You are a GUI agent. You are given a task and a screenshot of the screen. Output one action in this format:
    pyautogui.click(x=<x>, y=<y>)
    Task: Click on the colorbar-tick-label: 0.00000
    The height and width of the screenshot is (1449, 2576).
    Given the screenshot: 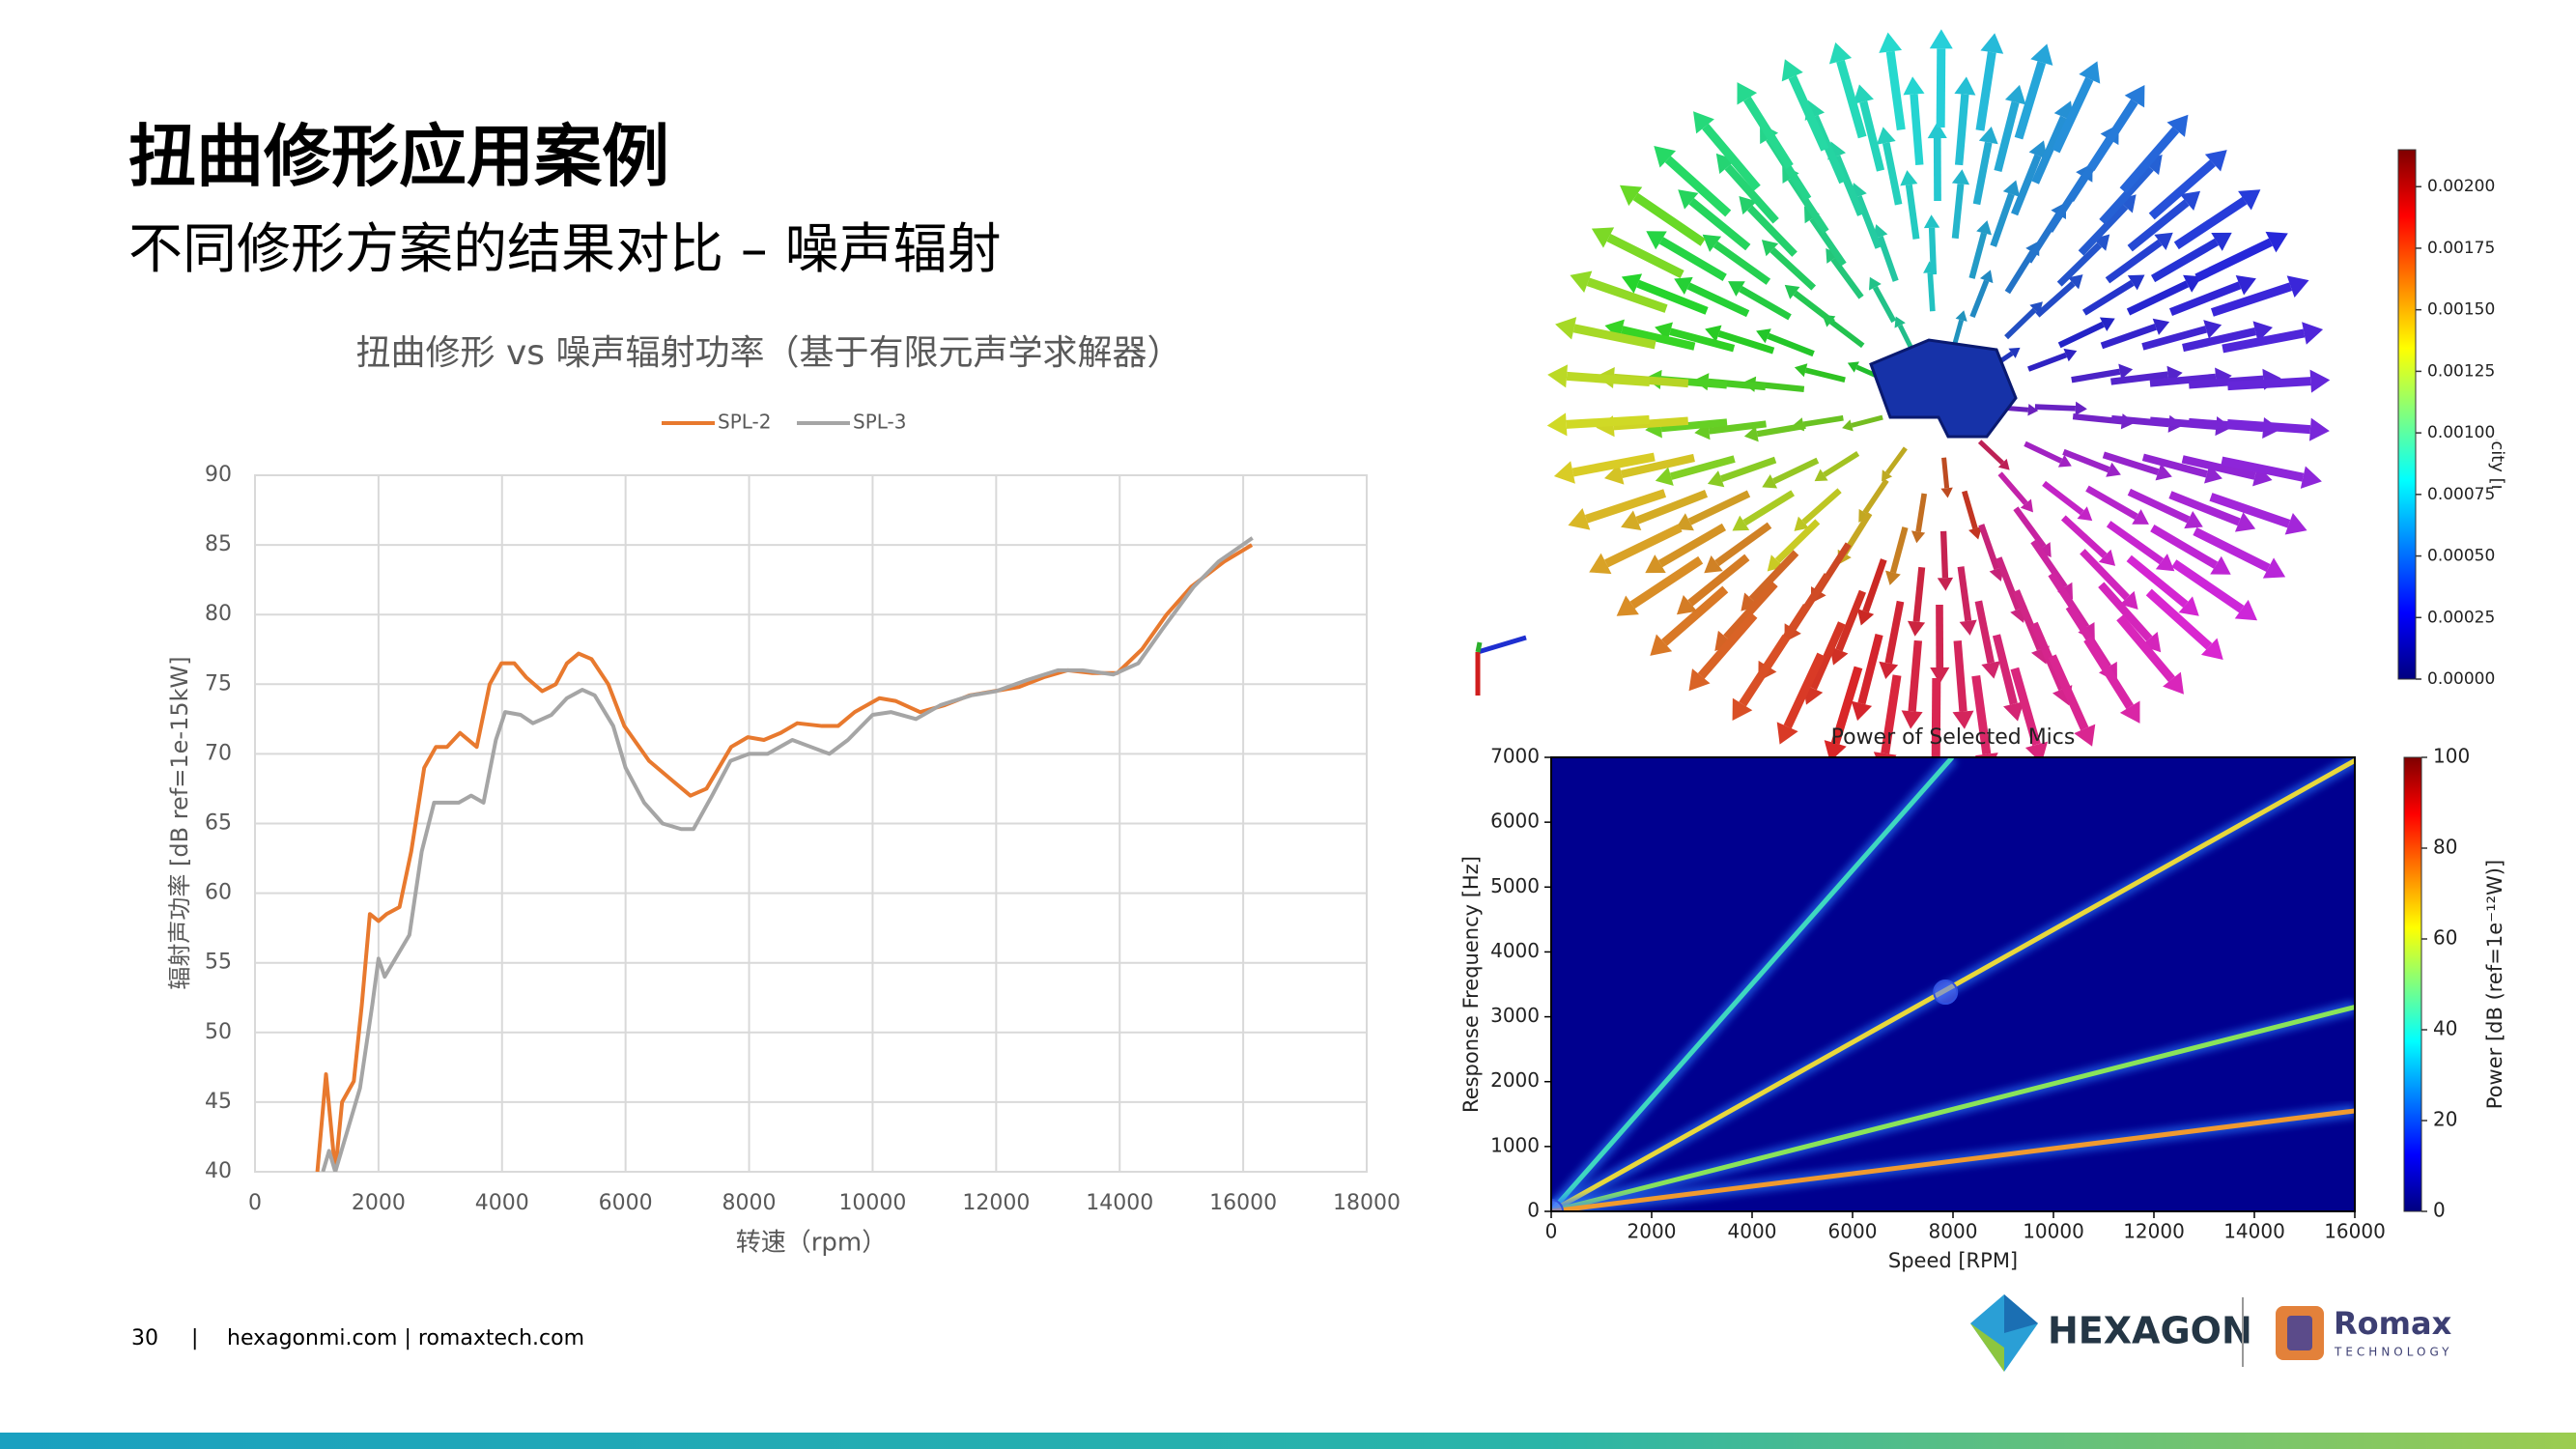 What is the action you would take?
    pyautogui.click(x=2461, y=679)
    